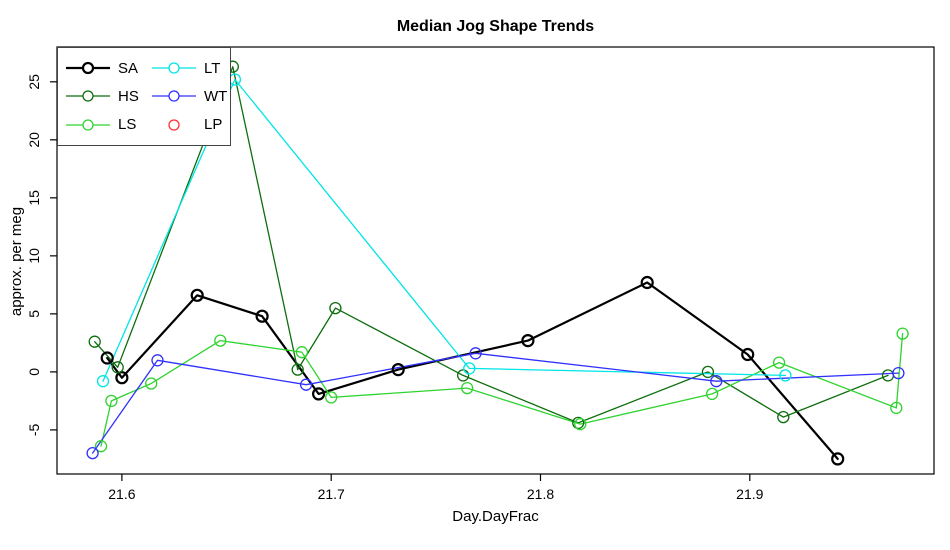  Describe the element at coordinates (174, 96) in the screenshot. I see `legend-swatch-WT` at that location.